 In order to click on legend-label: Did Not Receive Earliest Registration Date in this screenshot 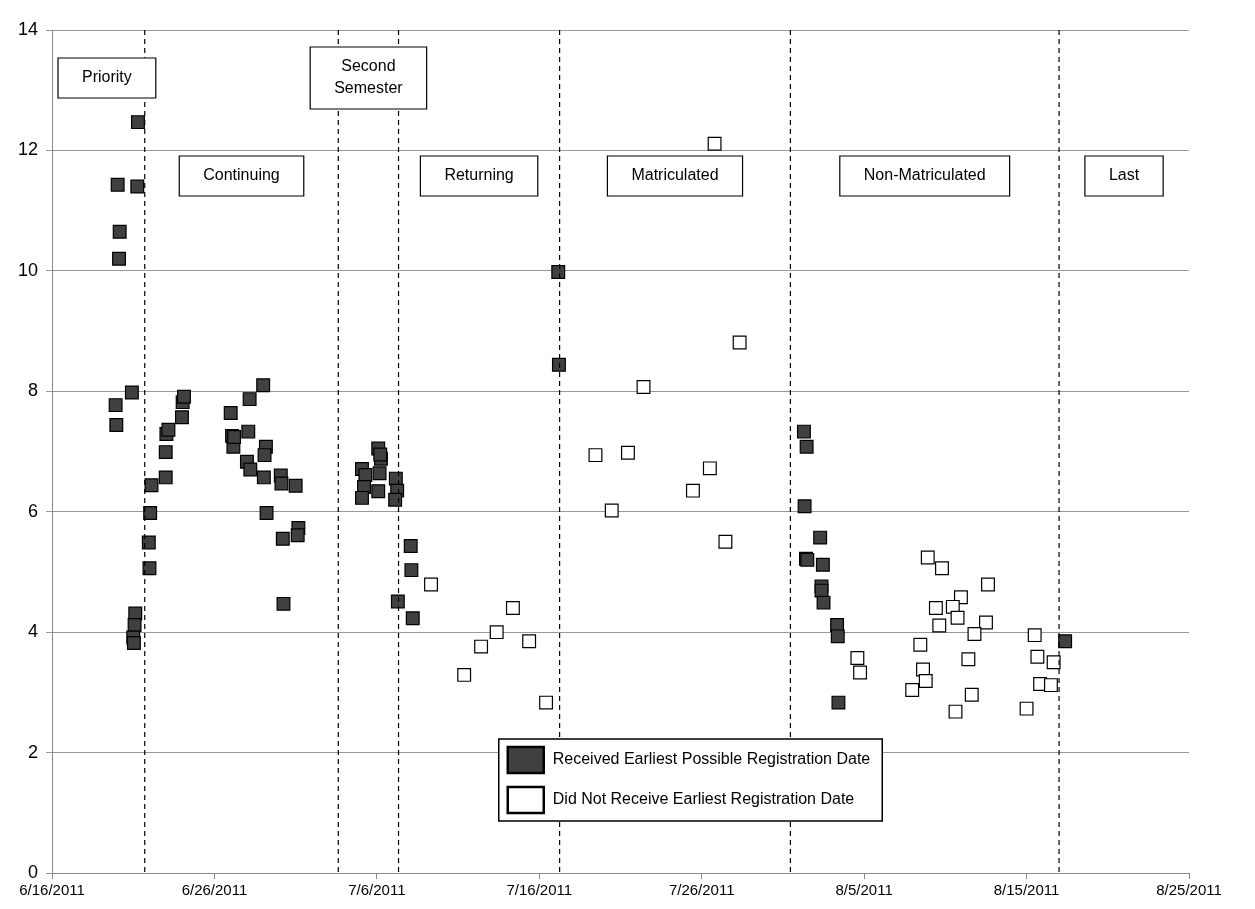, I will do `click(703, 799)`.